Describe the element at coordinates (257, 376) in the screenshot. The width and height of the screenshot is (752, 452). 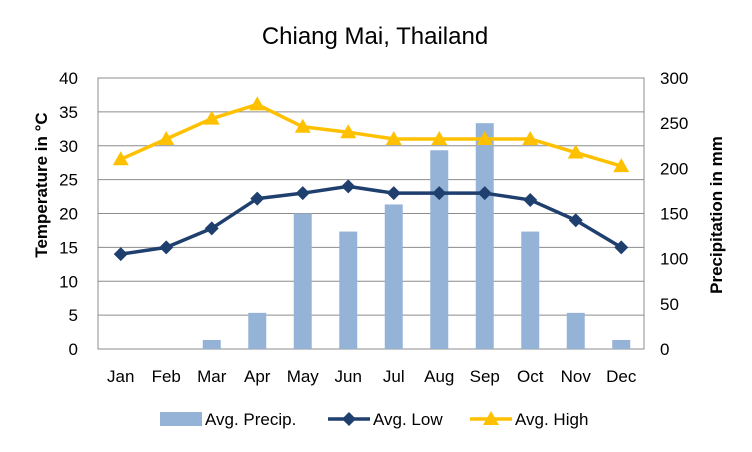
I see `x-tick-label: Apr` at that location.